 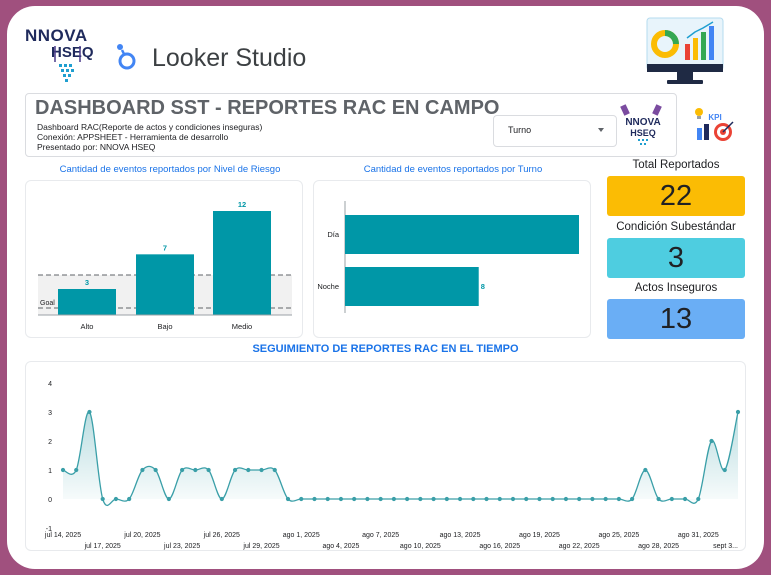 I want to click on shift-chart-title: Cantidad de eventos reportados por Turno, so click(x=453, y=169).